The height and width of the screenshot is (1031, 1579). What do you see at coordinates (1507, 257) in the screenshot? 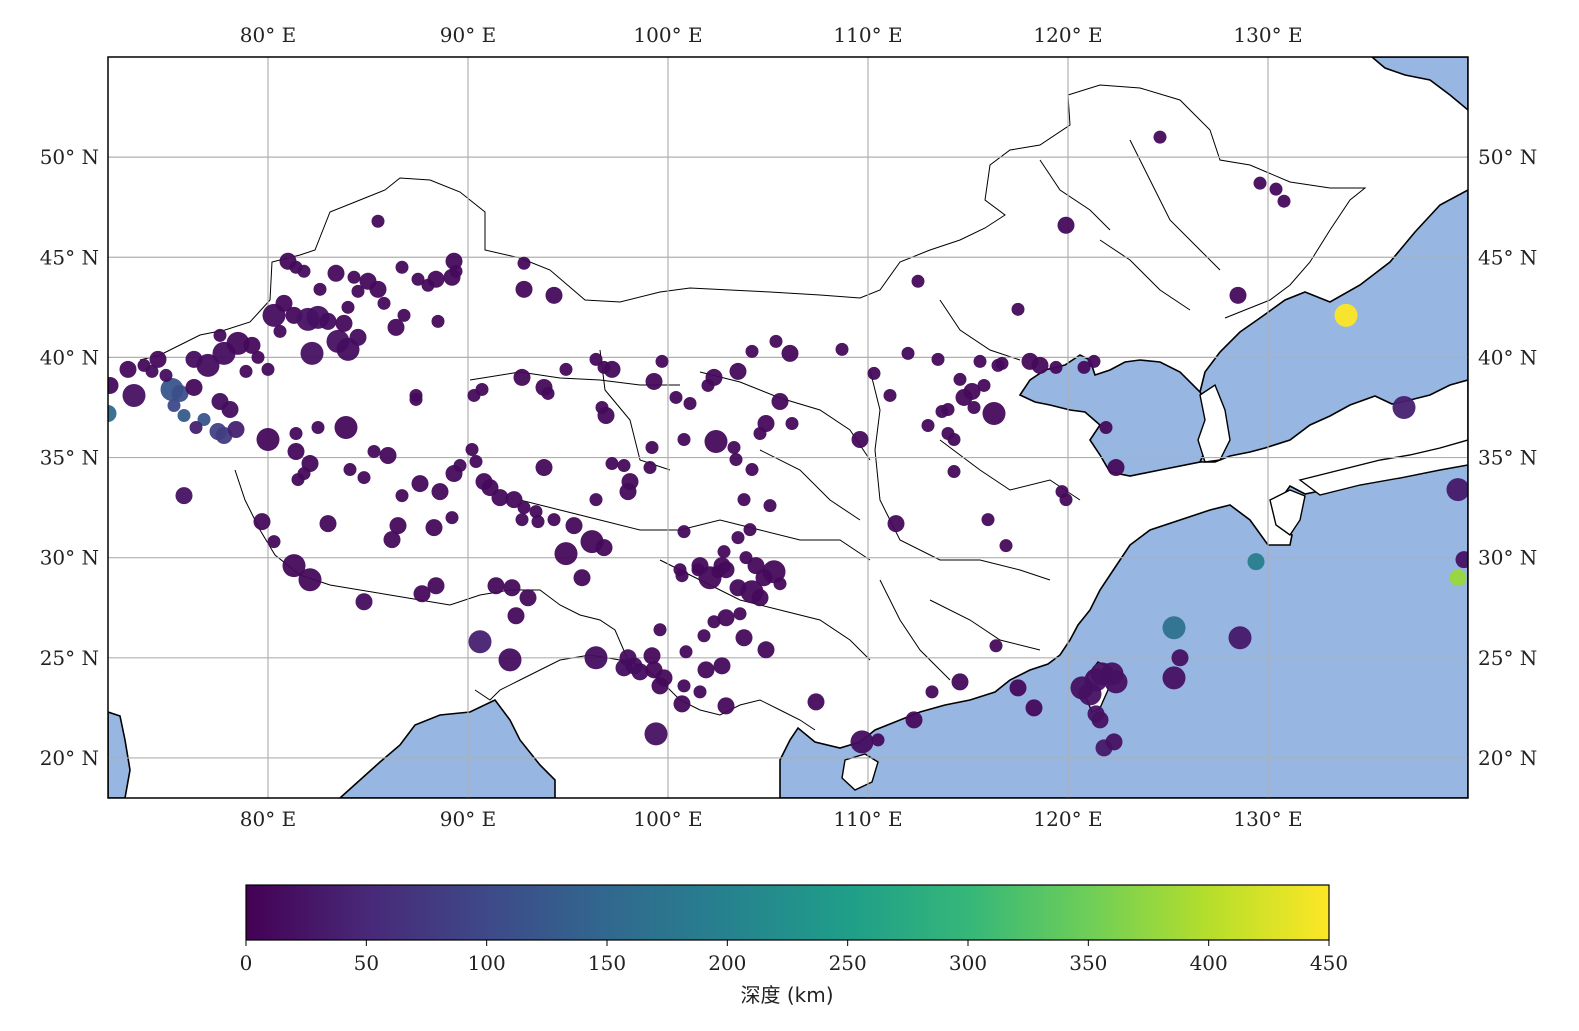
I see `lat-tick-label-right: 45° N` at bounding box center [1507, 257].